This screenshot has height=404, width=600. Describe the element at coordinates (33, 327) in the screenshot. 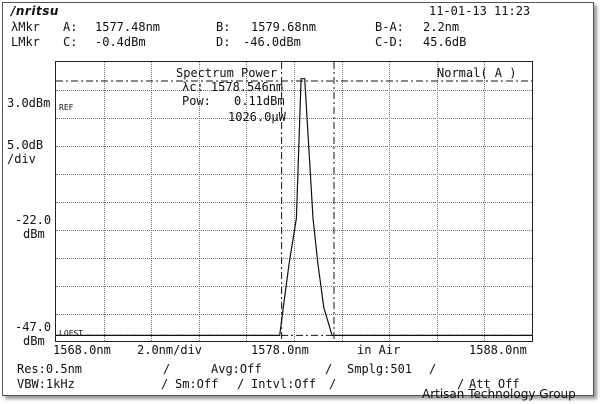

I see `y-axis-bottom-value: -47.0` at that location.